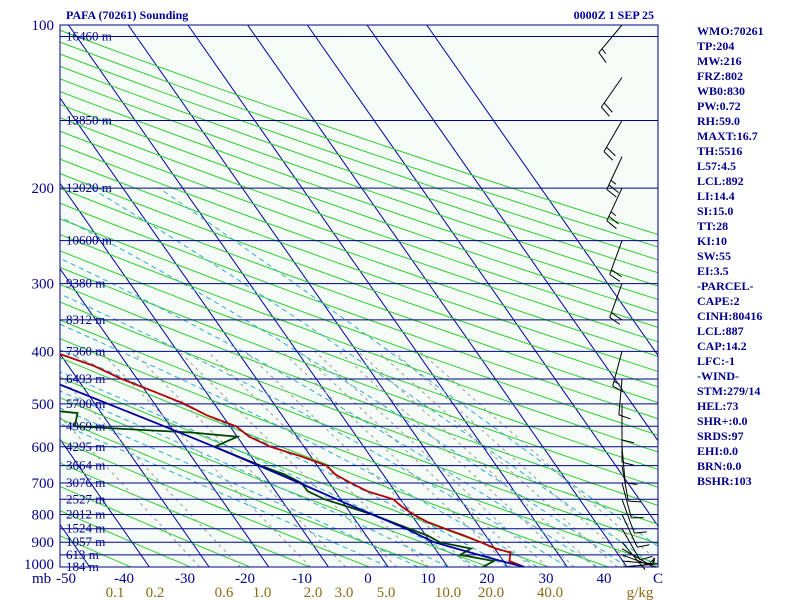 The width and height of the screenshot is (800, 600). What do you see at coordinates (491, 592) in the screenshot?
I see `mixing-ratio-tick-label: 20.0` at bounding box center [491, 592].